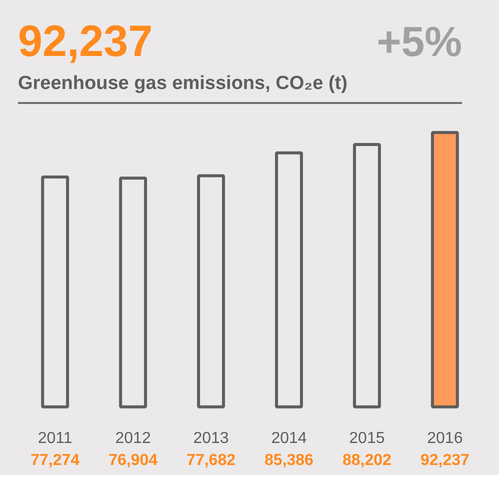  I want to click on chart-subtitle: Greenhouse gas emissions, CO₂e (t), so click(240, 85).